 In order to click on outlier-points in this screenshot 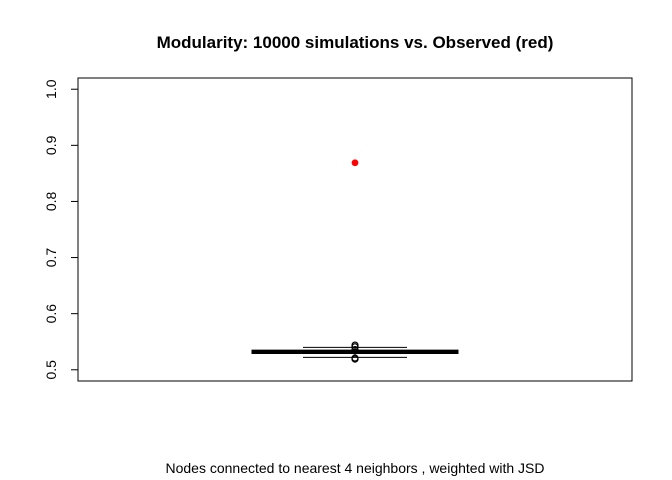, I will do `click(355, 352)`.